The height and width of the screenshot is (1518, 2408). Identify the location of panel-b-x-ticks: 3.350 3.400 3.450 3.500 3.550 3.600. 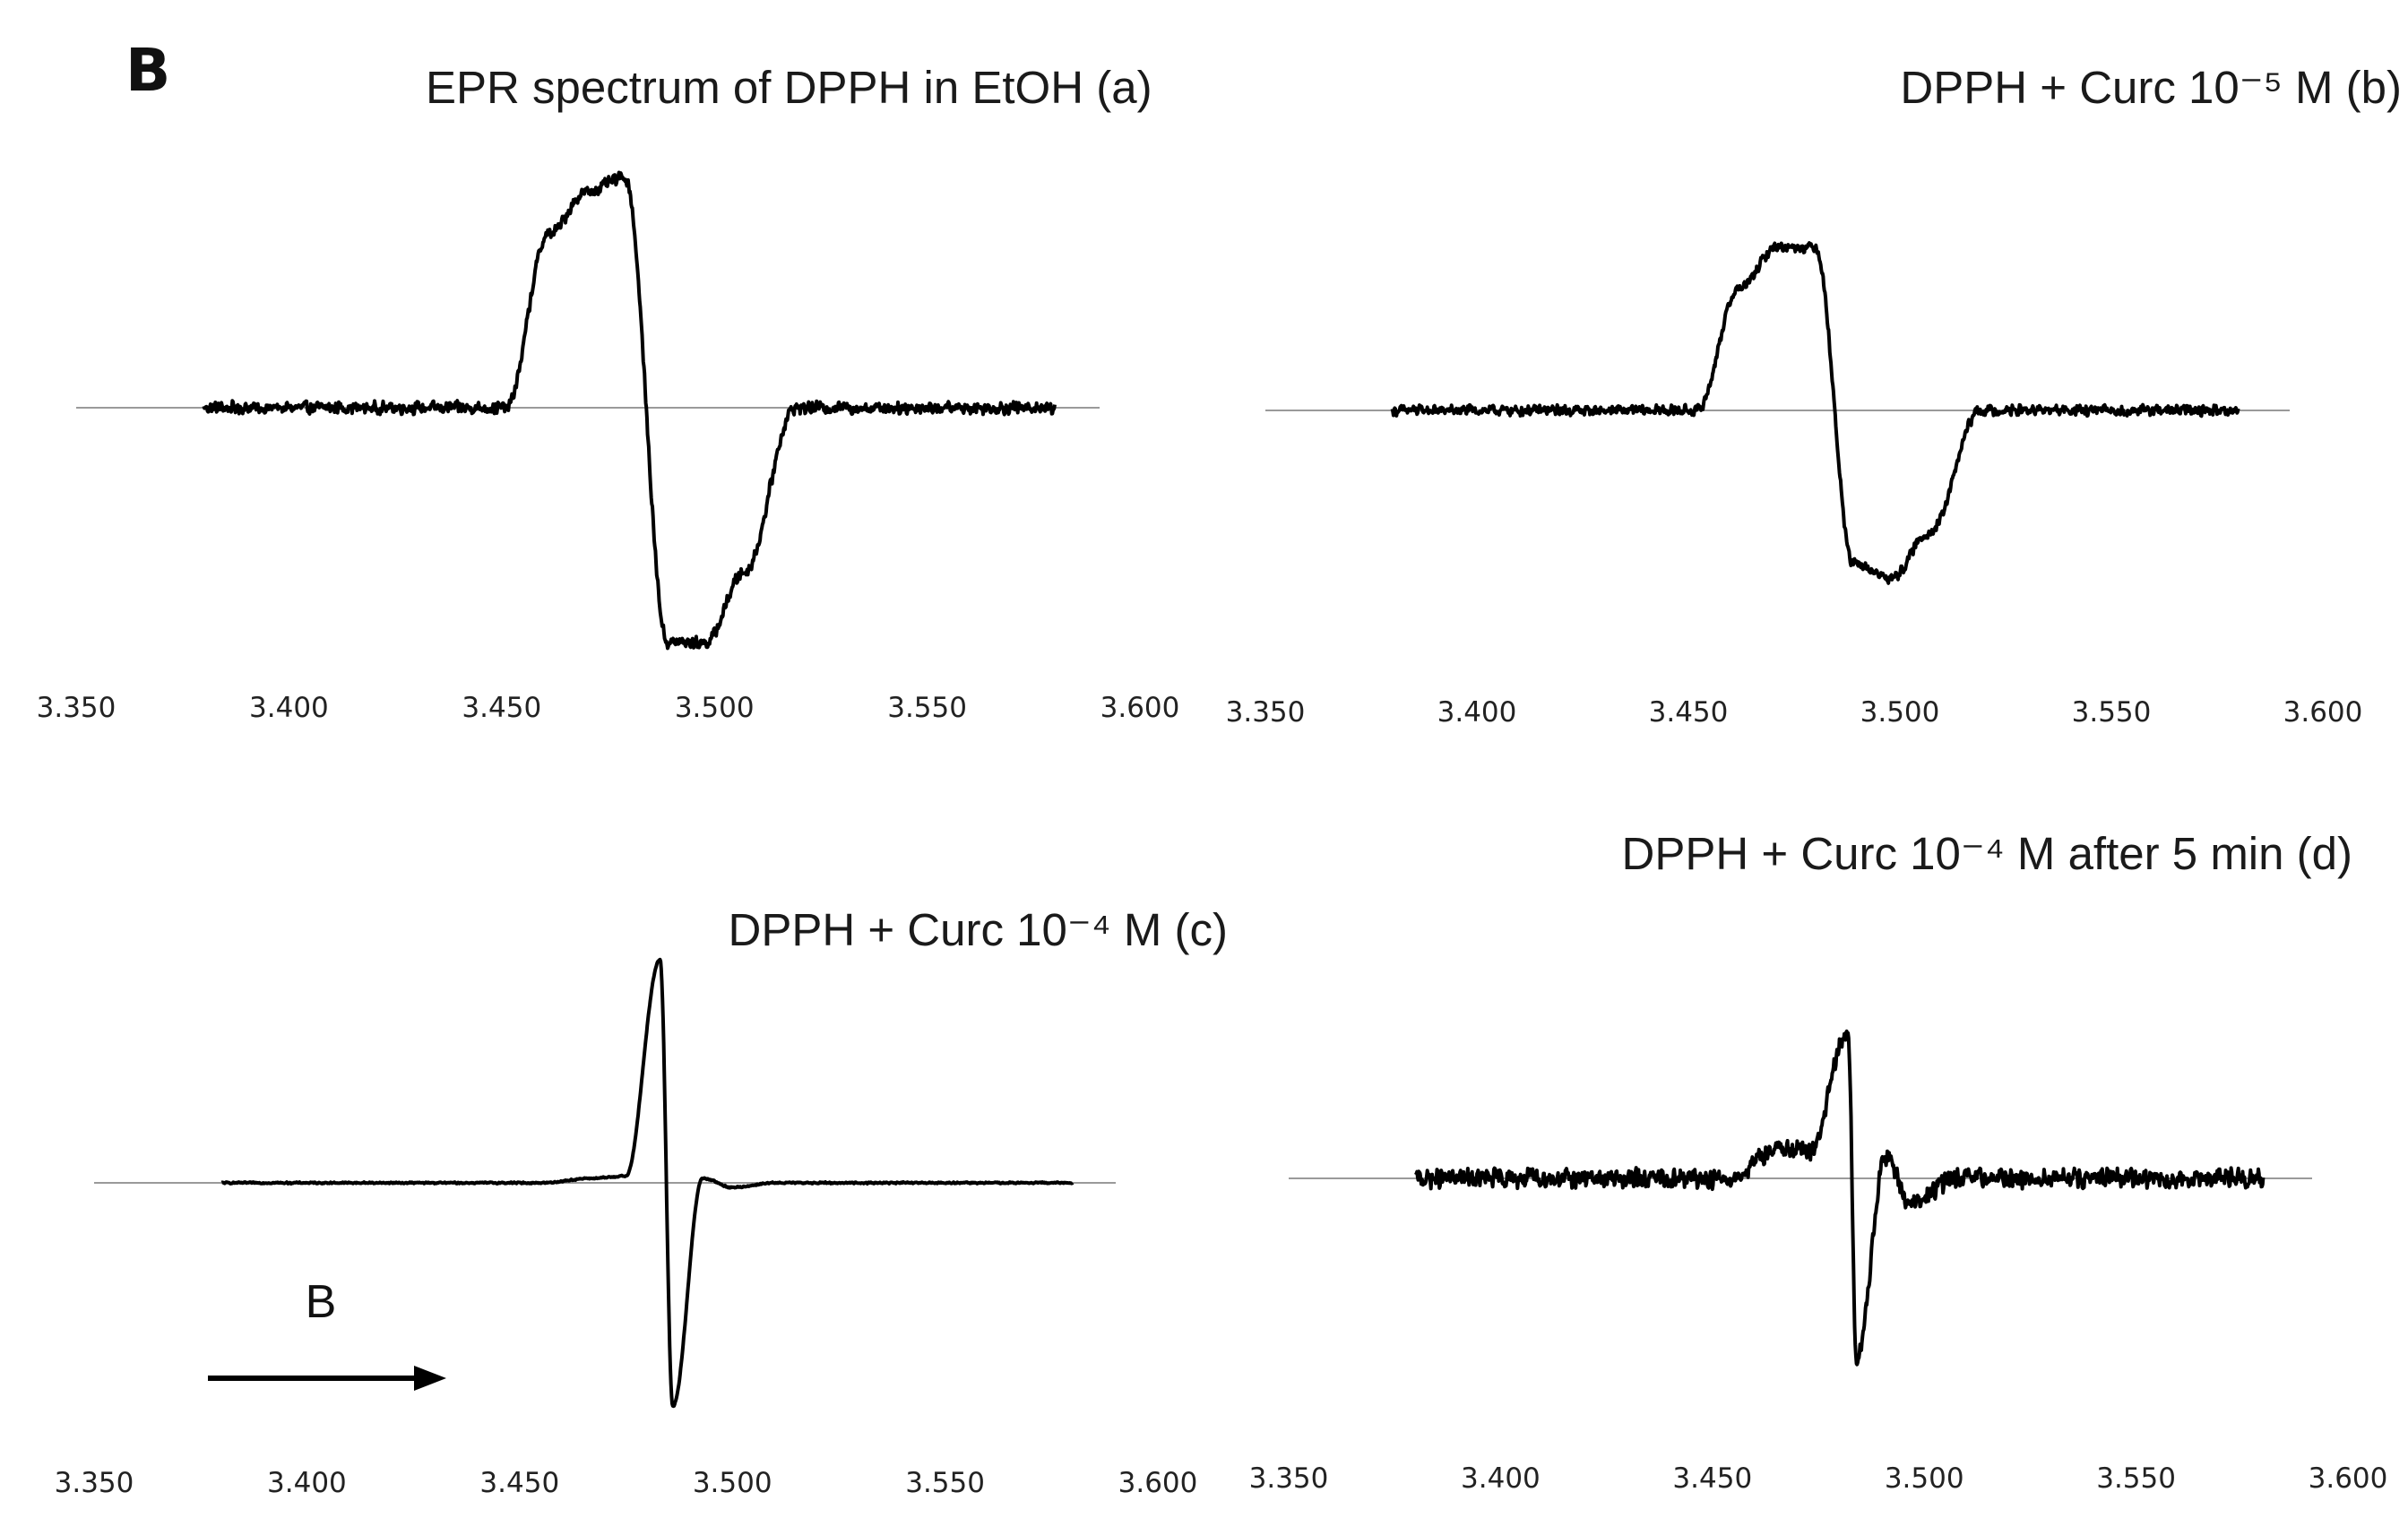
(1795, 712).